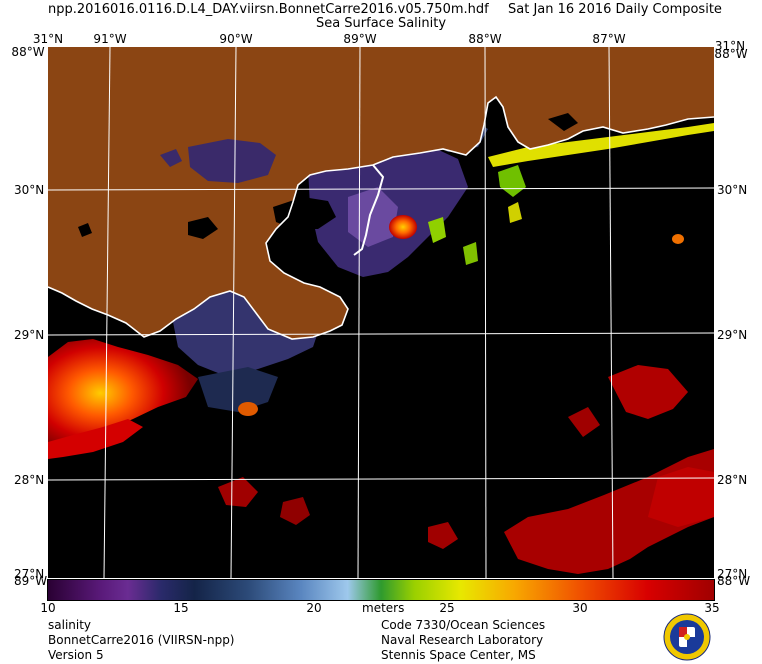 Image resolution: width=762 pixels, height=664 pixels. Describe the element at coordinates (712, 608) in the screenshot. I see `colorbar-tick: 35` at that location.